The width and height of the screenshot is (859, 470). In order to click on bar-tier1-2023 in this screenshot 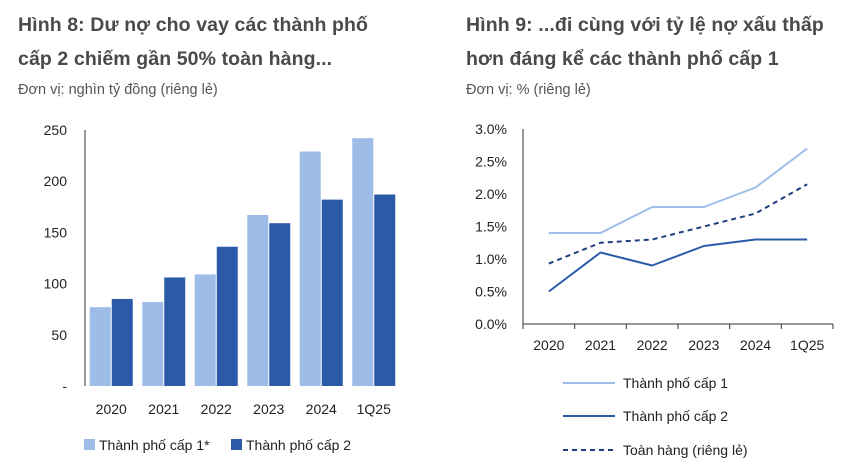, I will do `click(258, 300)`.